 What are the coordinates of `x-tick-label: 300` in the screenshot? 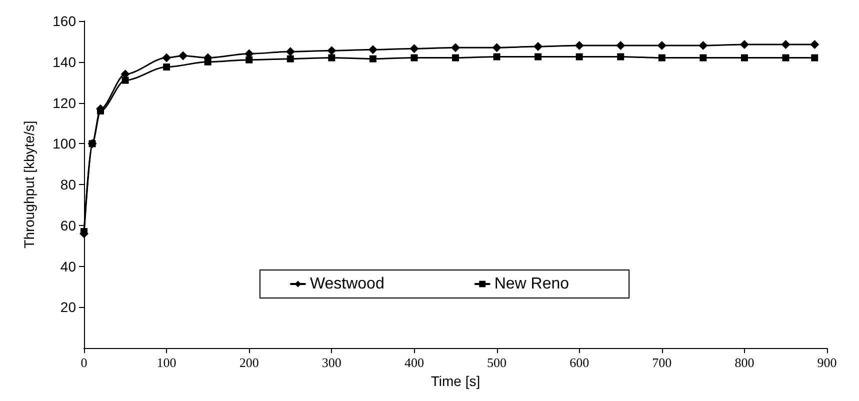 It's located at (332, 362).